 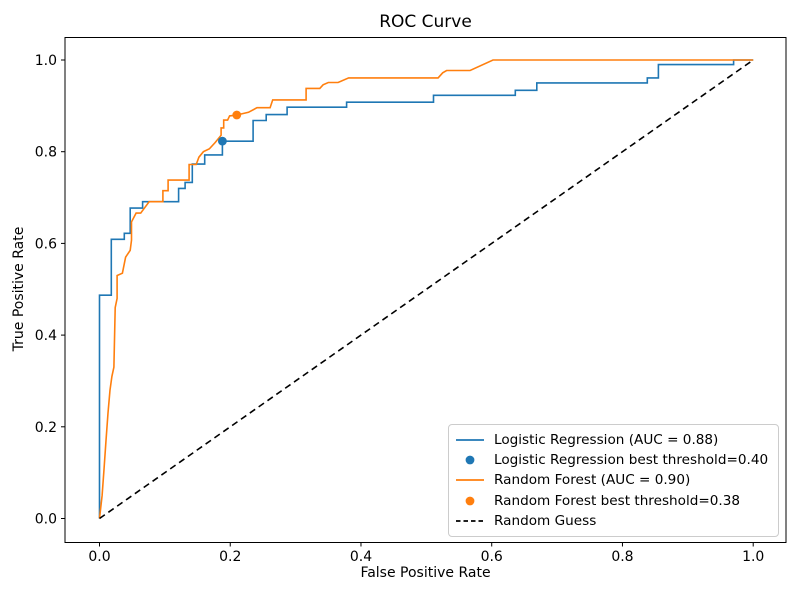 What do you see at coordinates (222, 141) in the screenshot?
I see `best-threshold-marker-logistic` at bounding box center [222, 141].